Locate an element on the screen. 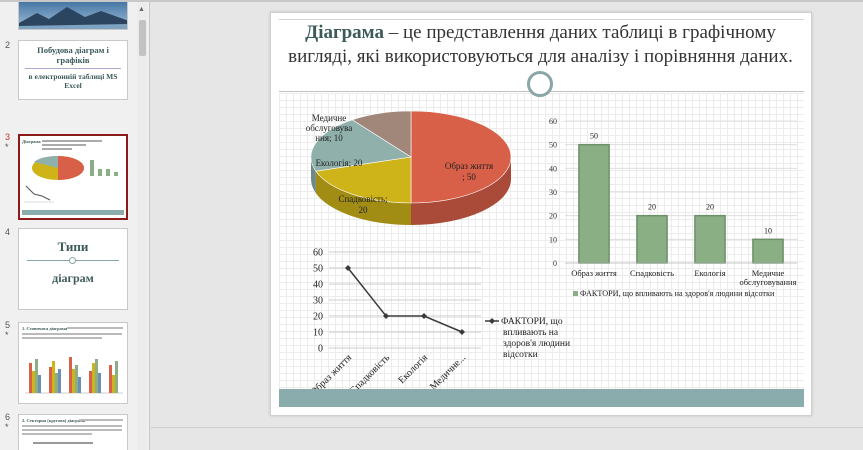 This screenshot has height=450, width=863. line-y-tick-label: 60 is located at coordinates (318, 253).